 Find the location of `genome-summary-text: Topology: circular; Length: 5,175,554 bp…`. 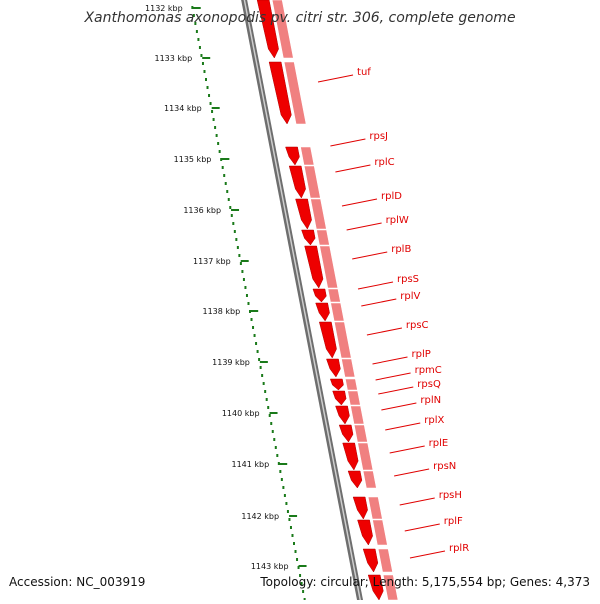

genome-summary-text: Topology: circular; Length: 5,175,554 bp… is located at coordinates (425, 582).